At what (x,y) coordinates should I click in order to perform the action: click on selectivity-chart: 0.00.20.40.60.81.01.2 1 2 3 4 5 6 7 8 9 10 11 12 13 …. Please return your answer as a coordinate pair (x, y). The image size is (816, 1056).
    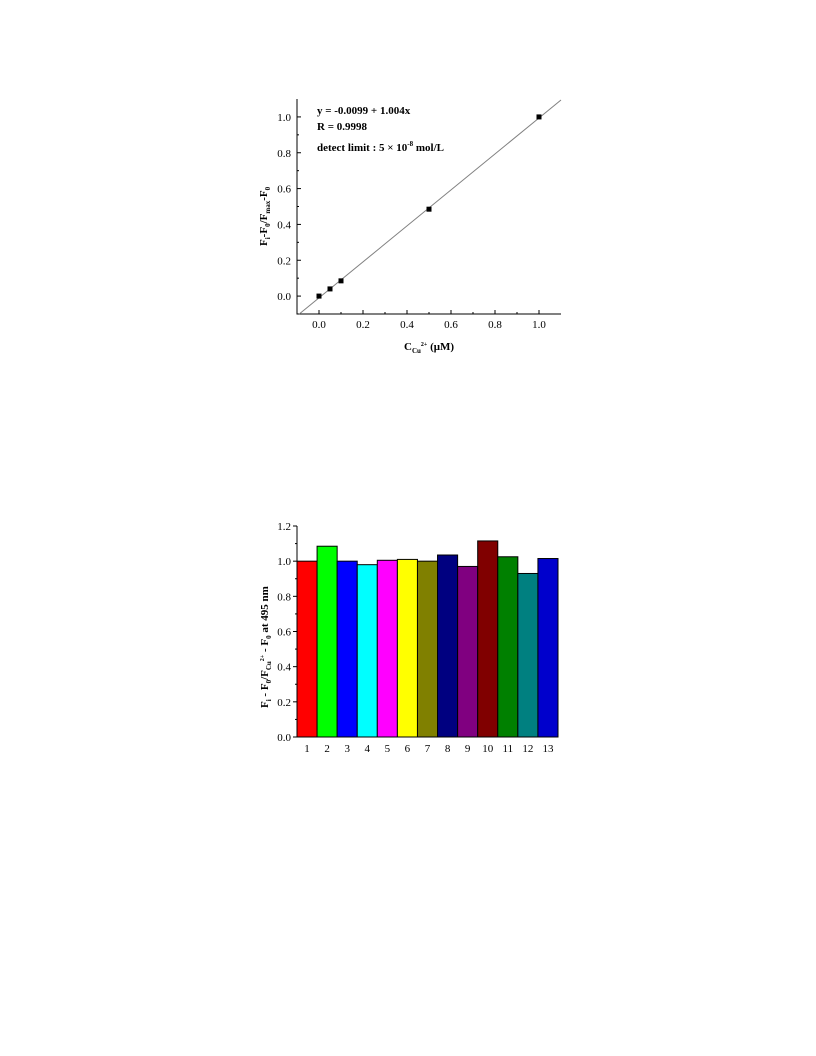
    Looking at the image, I should click on (409, 638).